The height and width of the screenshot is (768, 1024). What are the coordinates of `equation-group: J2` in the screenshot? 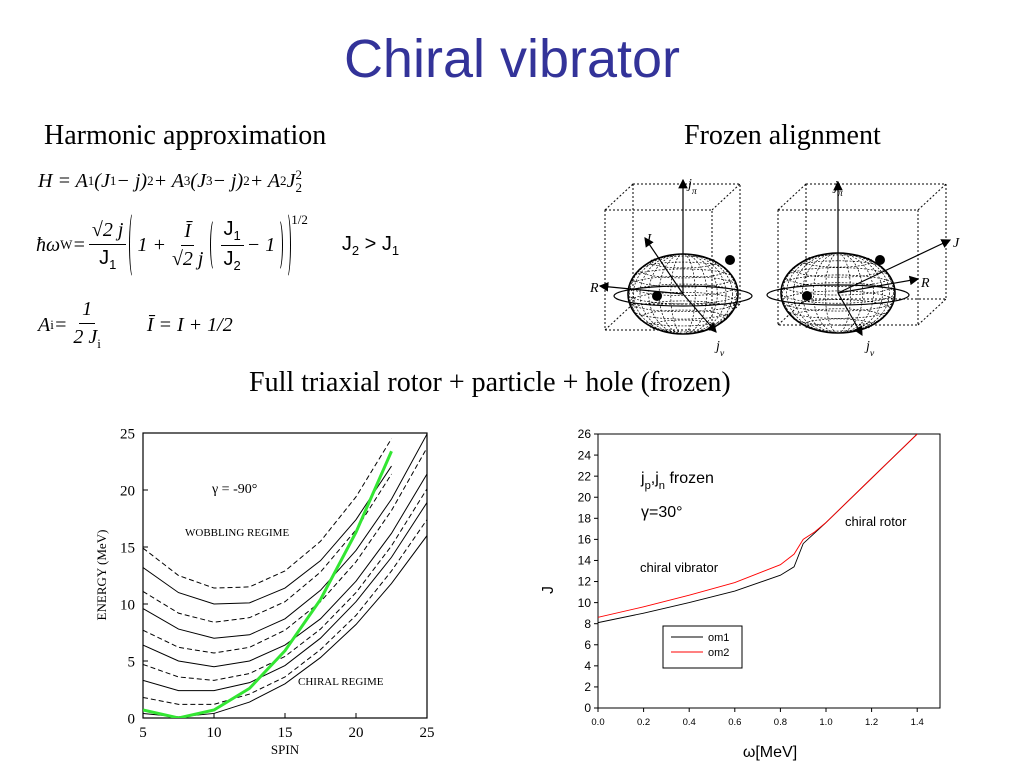 It's located at (232, 259).